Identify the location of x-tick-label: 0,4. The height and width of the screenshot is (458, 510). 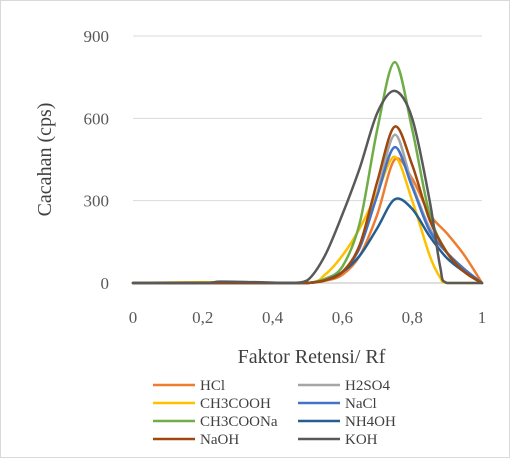
(273, 317).